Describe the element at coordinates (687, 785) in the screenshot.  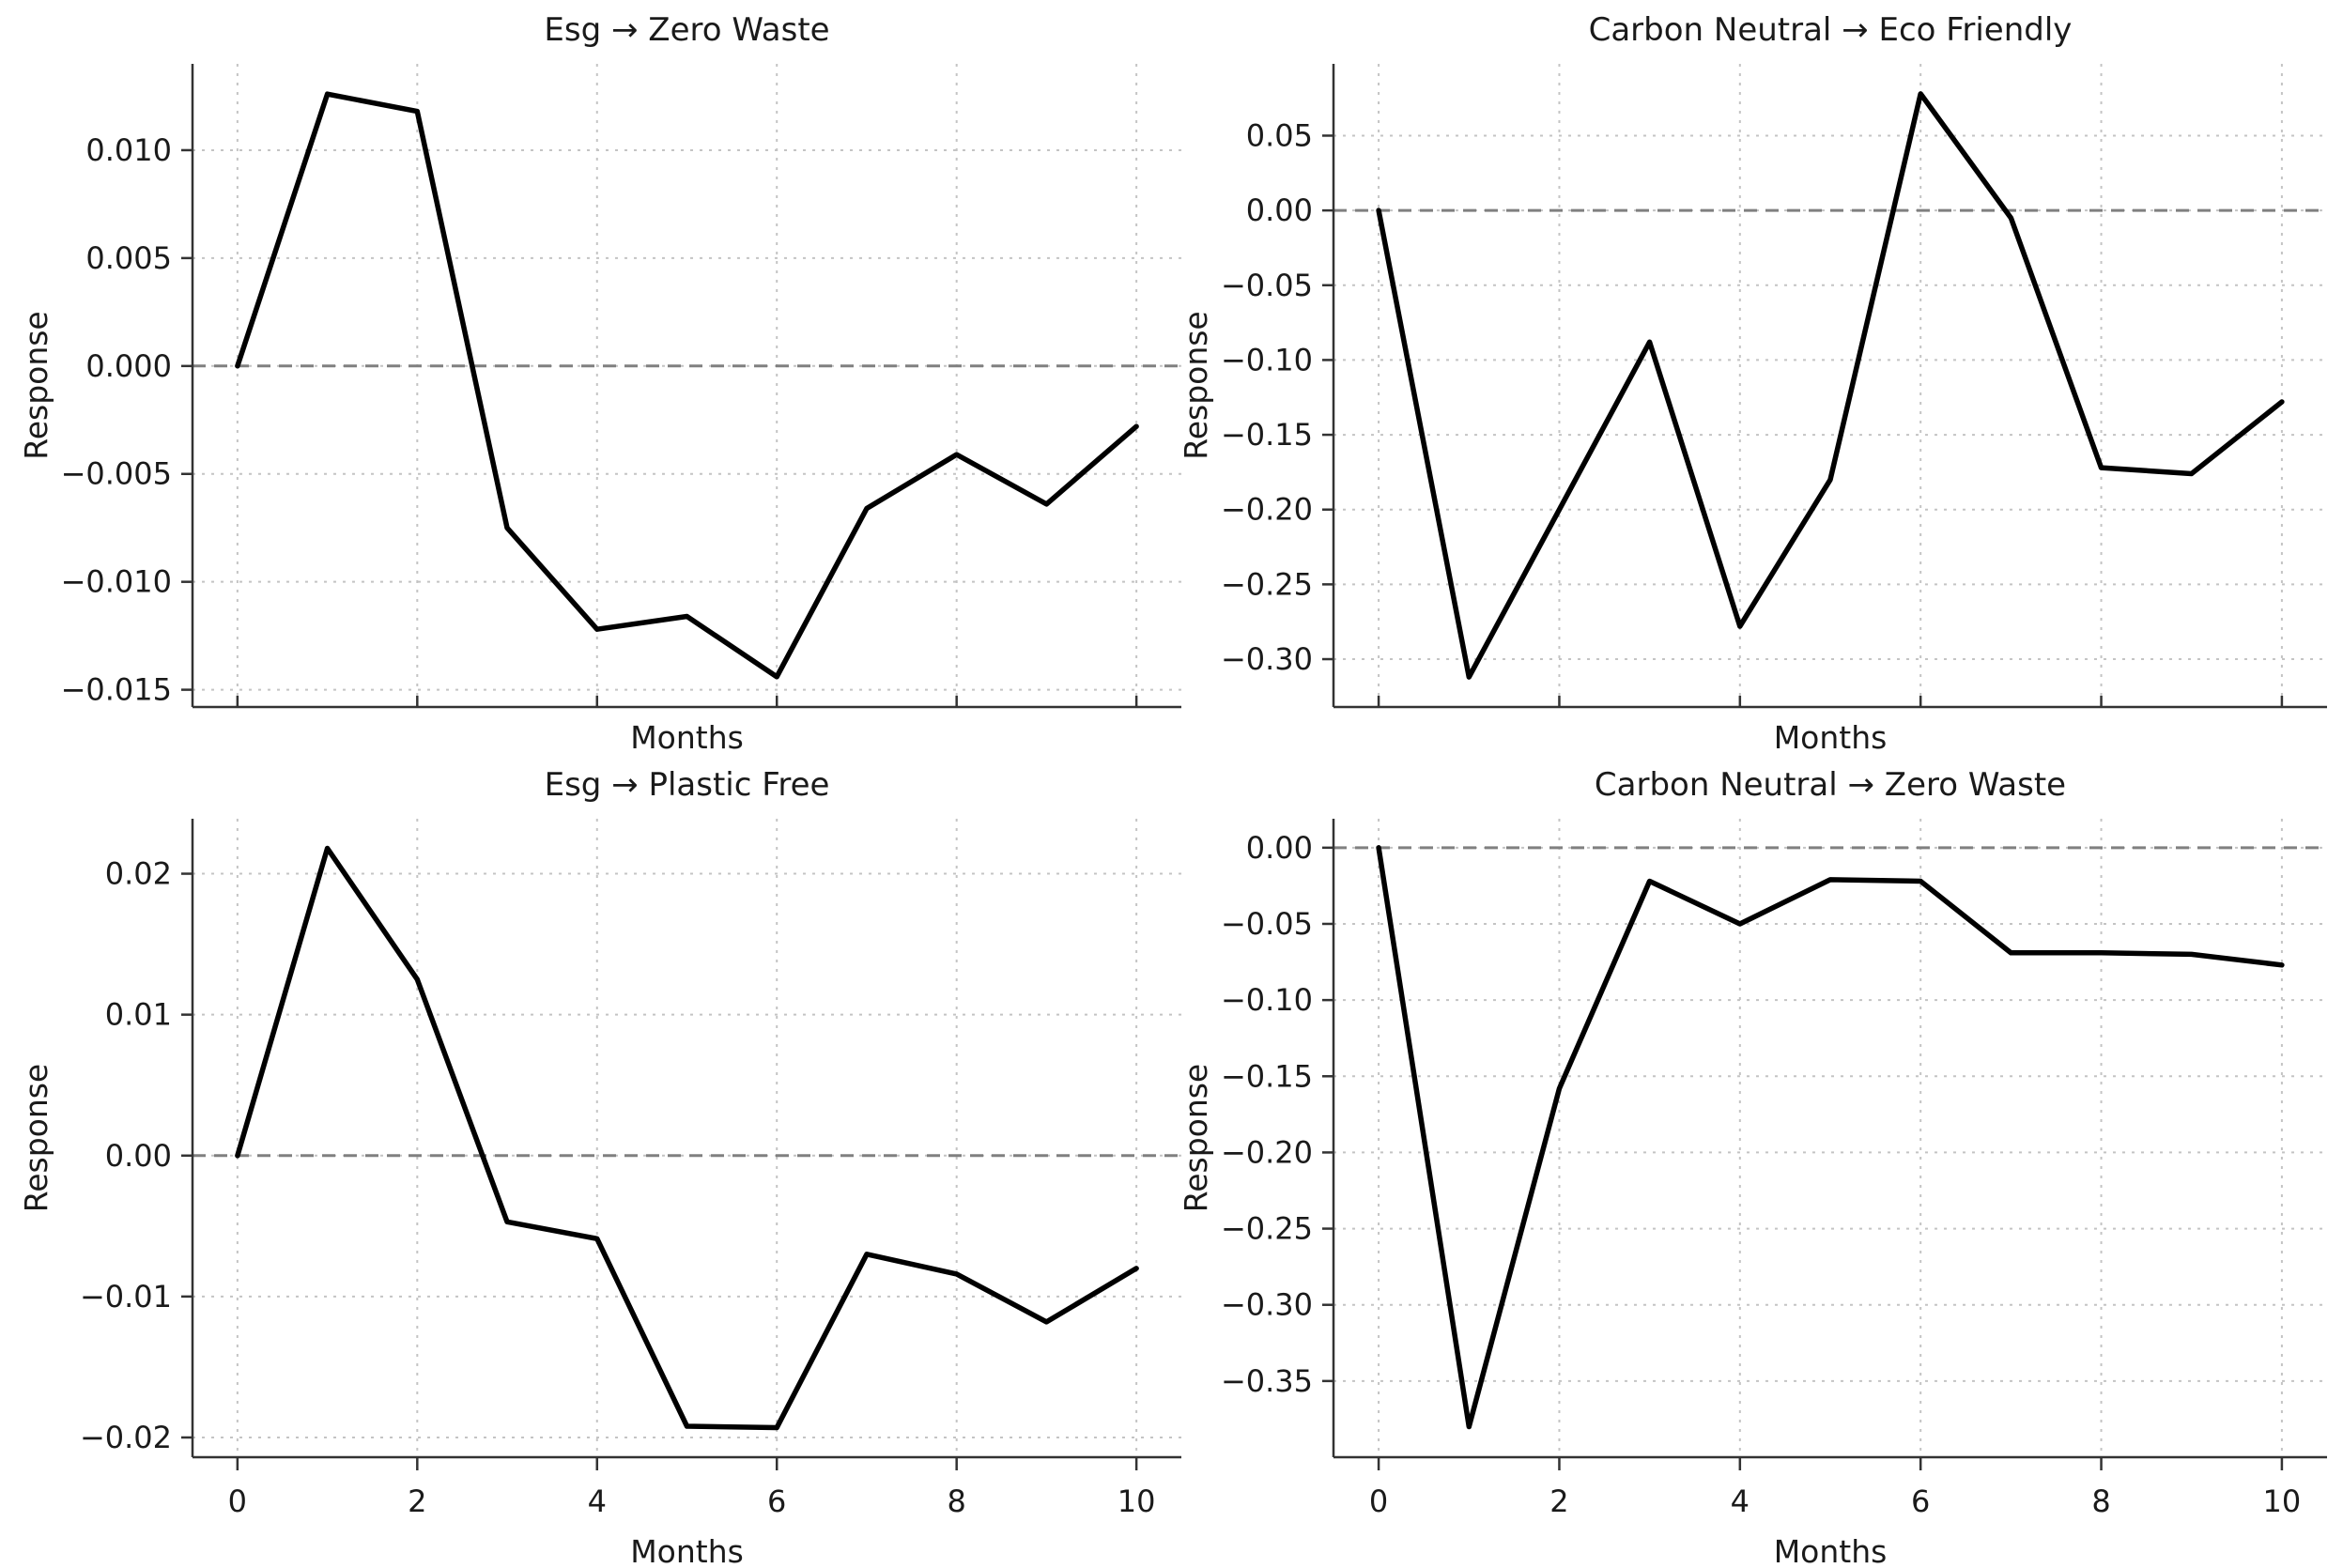
I see `chart-title: Esg → Plastic Free` at that location.